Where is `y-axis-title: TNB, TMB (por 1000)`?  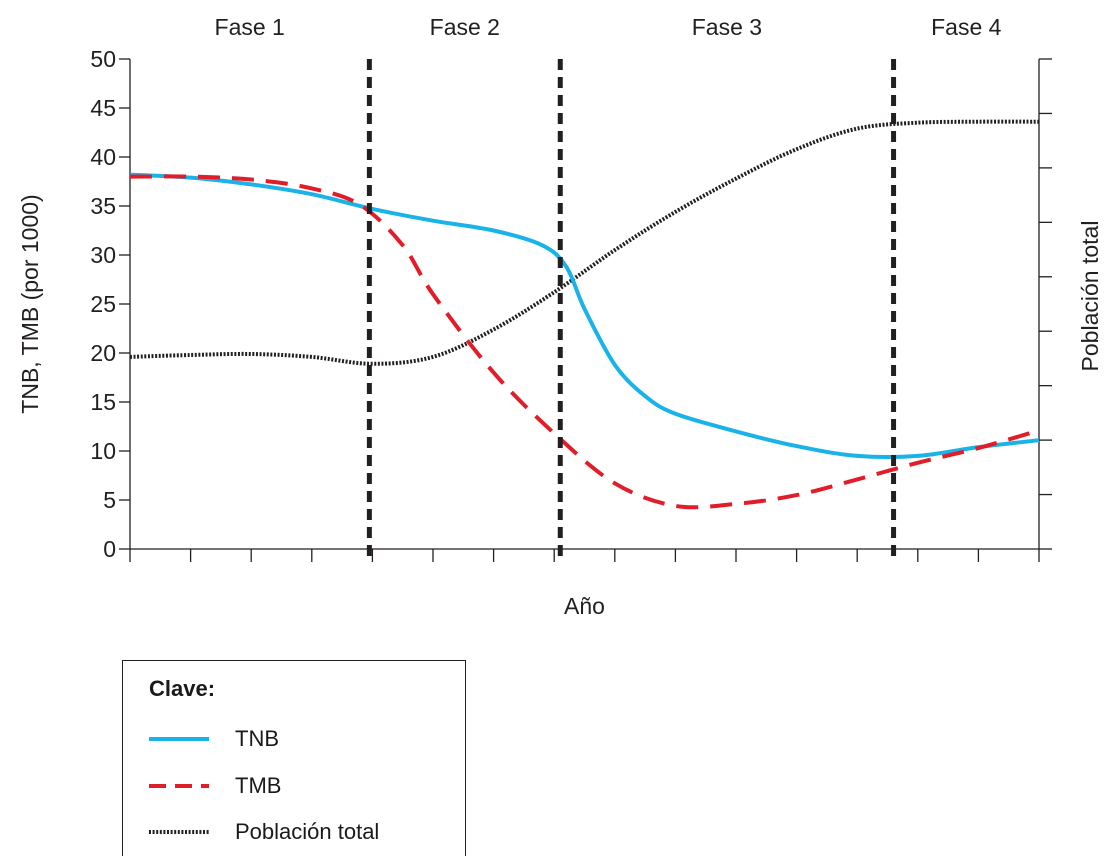 y-axis-title: TNB, TMB (por 1000) is located at coordinates (30, 303).